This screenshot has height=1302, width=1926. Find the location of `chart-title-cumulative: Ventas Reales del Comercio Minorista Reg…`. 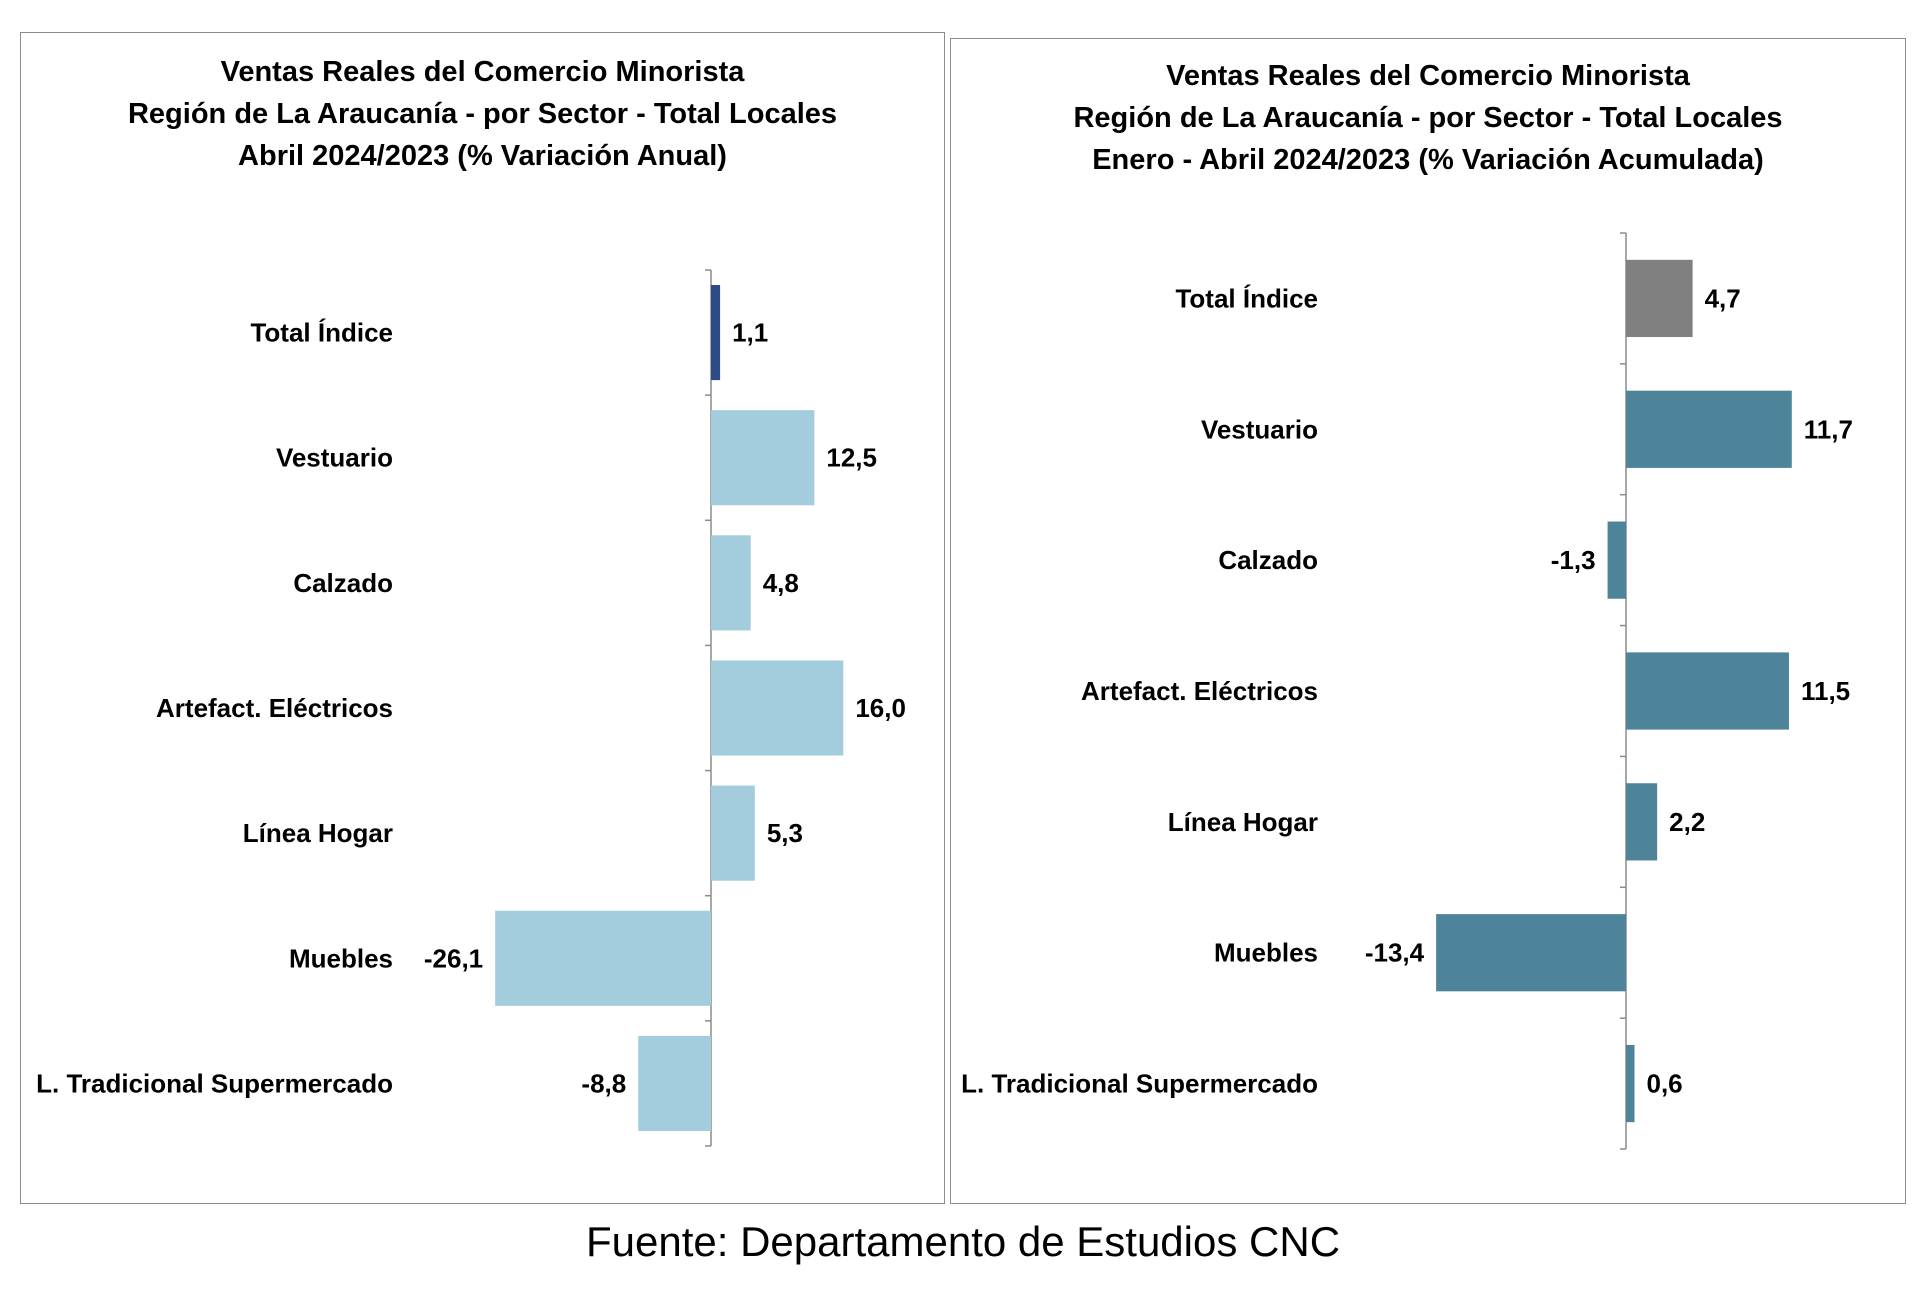

chart-title-cumulative: Ventas Reales del Comercio Minorista Reg… is located at coordinates (1428, 118).